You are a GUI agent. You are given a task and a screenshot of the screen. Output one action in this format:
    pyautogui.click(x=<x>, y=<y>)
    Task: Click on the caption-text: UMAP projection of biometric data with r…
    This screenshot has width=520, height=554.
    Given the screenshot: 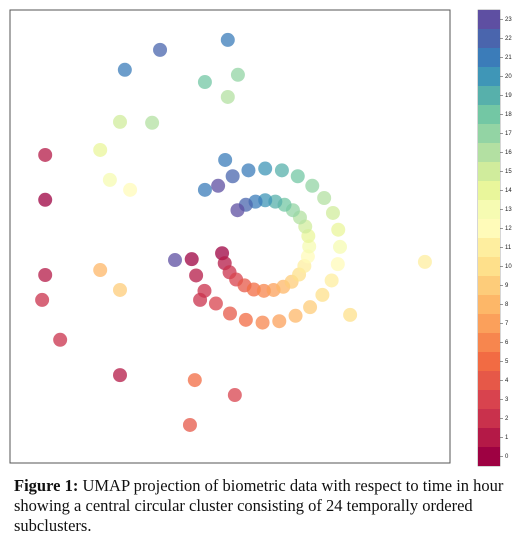 What is the action you would take?
    pyautogui.click(x=259, y=505)
    